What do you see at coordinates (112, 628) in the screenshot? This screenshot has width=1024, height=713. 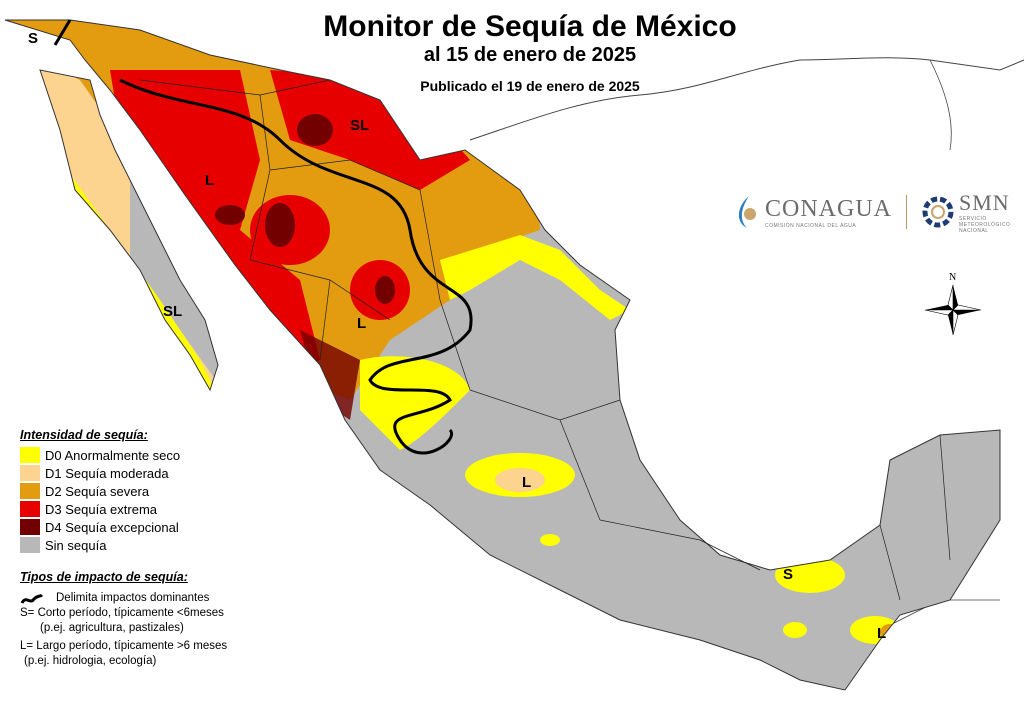 I see `impact-short-examples: (p.ej. agricultura, pastizales)` at bounding box center [112, 628].